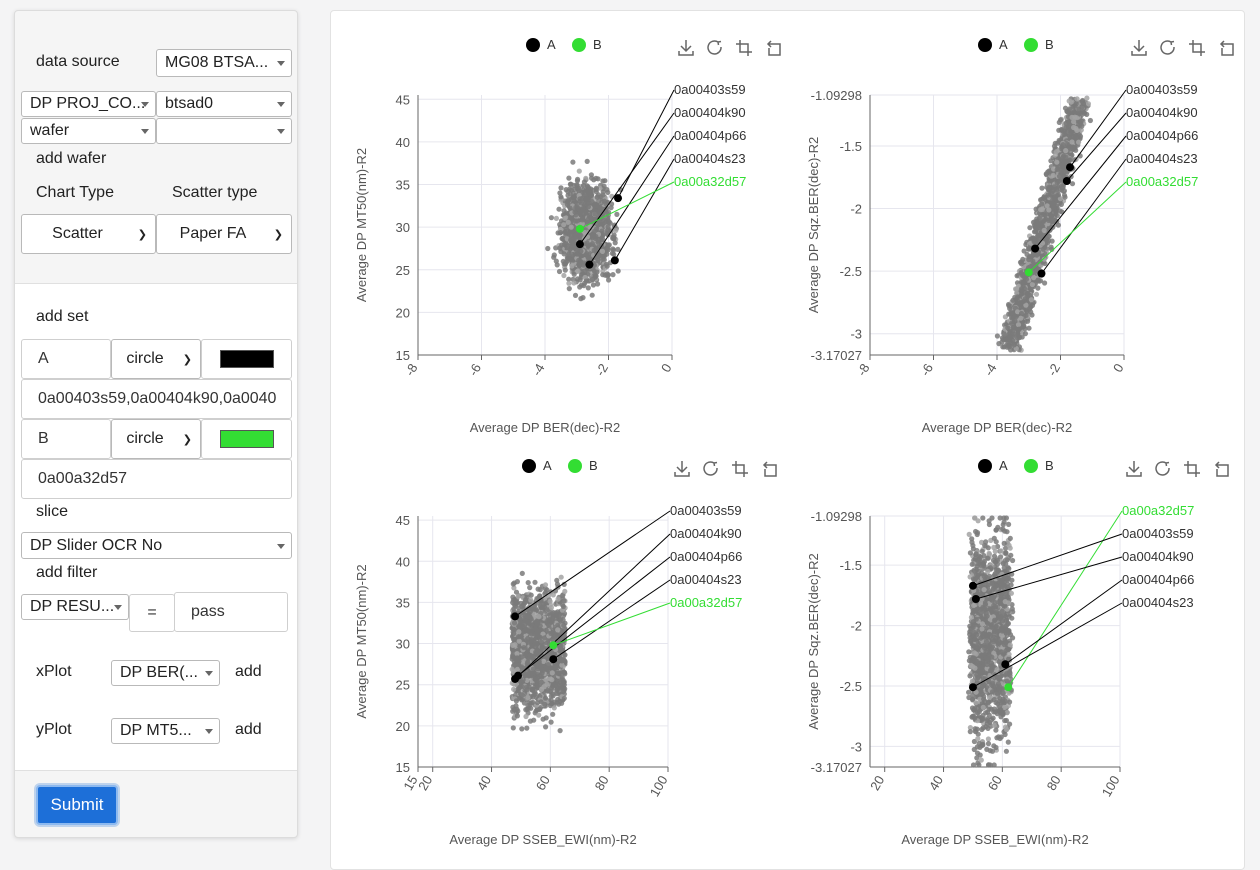 Image resolution: width=1260 pixels, height=870 pixels. Describe the element at coordinates (1118, 368) in the screenshot. I see `x-tick-label: 0` at that location.